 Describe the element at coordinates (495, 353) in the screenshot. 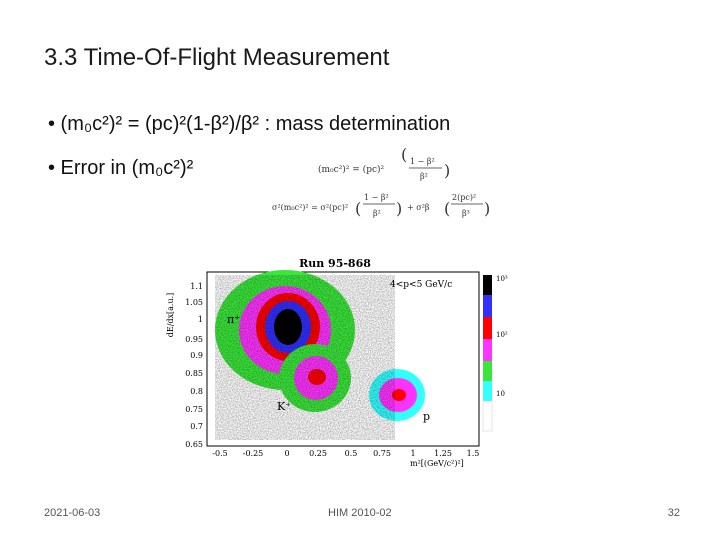

I see `color-scale: 10³ 10² 10` at that location.